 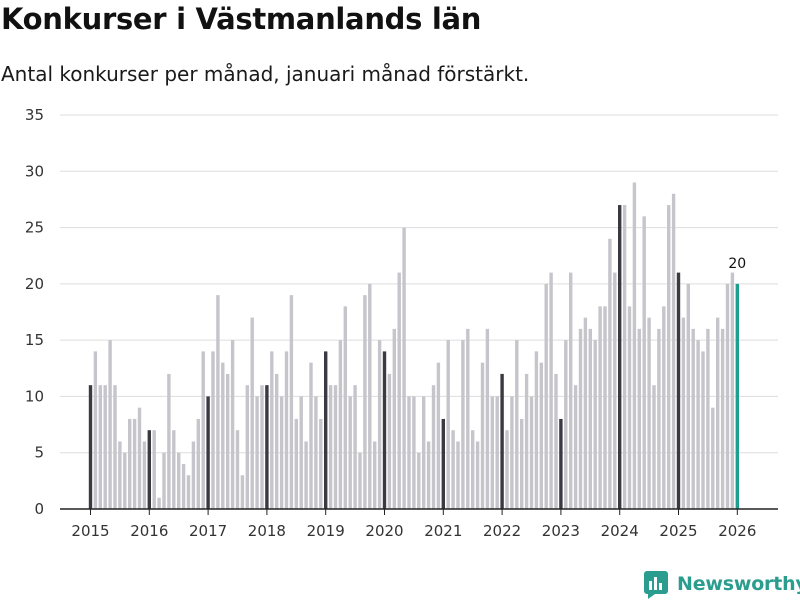 I want to click on x-tick-label: 2025, so click(x=678, y=531).